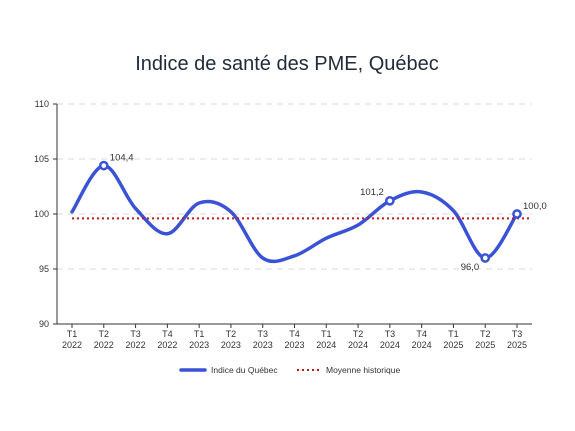  Describe the element at coordinates (263, 339) in the screenshot. I see `x-tick-label: T3 2023` at that location.